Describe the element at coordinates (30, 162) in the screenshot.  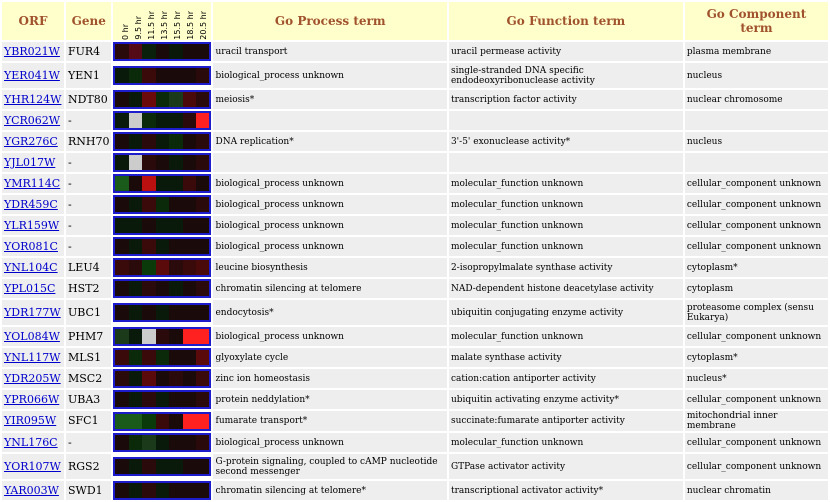
I see `orf-link: YJL017W` at that location.